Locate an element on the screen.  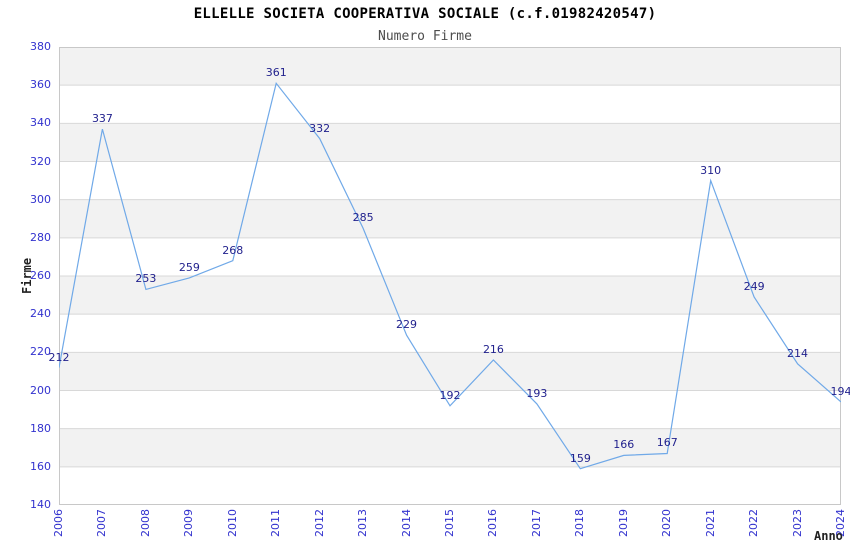
x-tick-label: 2009 is located at coordinates (189, 523).